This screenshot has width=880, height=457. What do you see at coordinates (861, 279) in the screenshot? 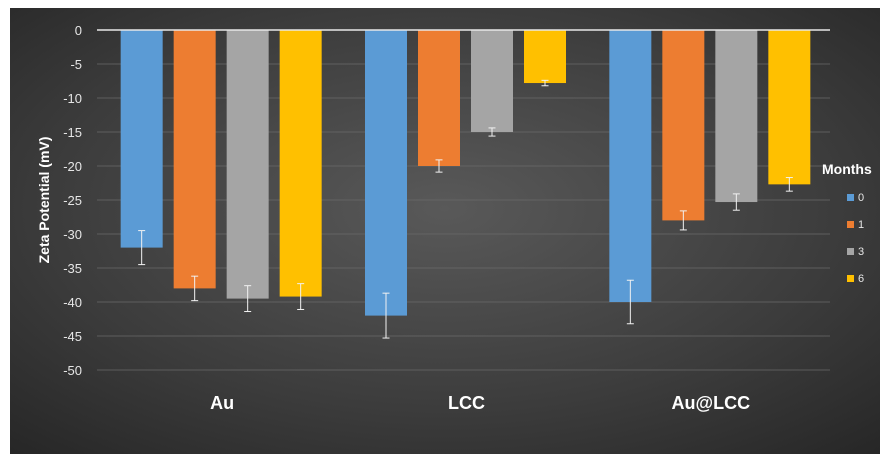
I see `legend-label: 6` at bounding box center [861, 279].